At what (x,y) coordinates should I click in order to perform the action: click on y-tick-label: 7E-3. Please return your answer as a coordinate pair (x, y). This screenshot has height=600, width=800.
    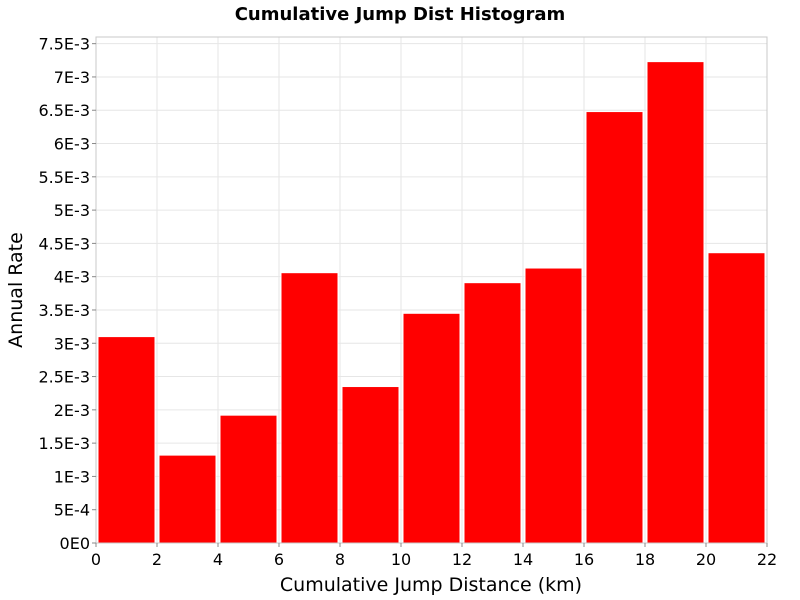
    Looking at the image, I should click on (72, 77).